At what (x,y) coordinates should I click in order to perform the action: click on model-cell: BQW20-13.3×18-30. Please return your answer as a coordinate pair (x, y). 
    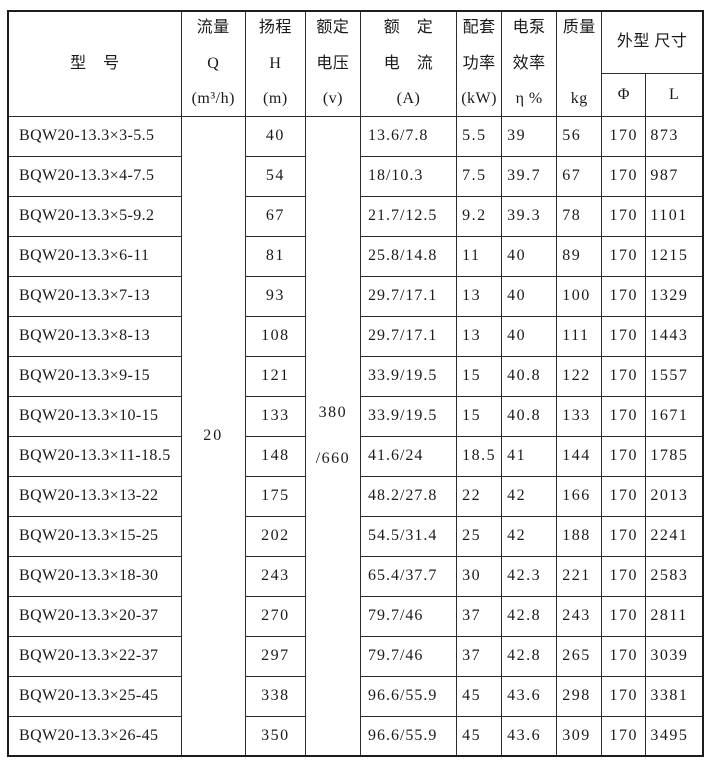
    Looking at the image, I should click on (94, 576).